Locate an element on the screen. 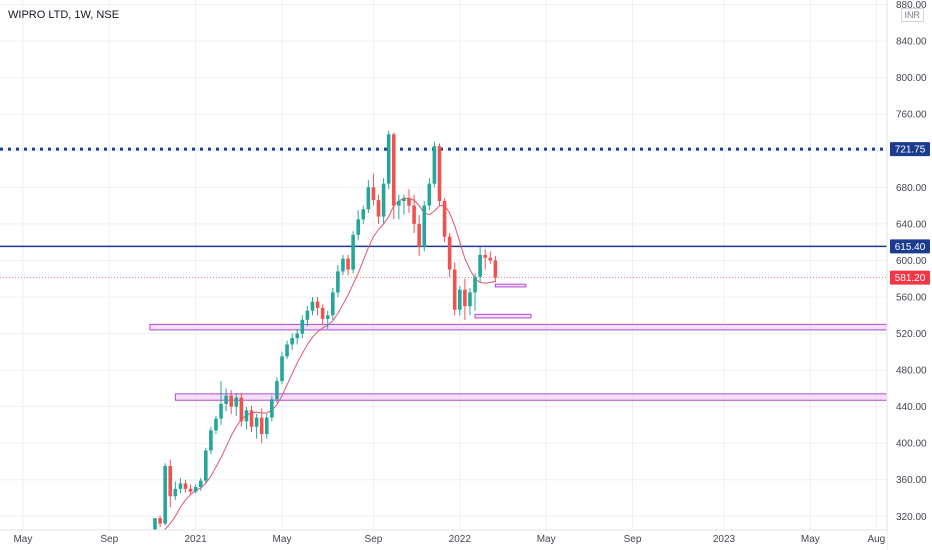 The width and height of the screenshot is (932, 550). x-tick-label: Aug is located at coordinates (876, 539).